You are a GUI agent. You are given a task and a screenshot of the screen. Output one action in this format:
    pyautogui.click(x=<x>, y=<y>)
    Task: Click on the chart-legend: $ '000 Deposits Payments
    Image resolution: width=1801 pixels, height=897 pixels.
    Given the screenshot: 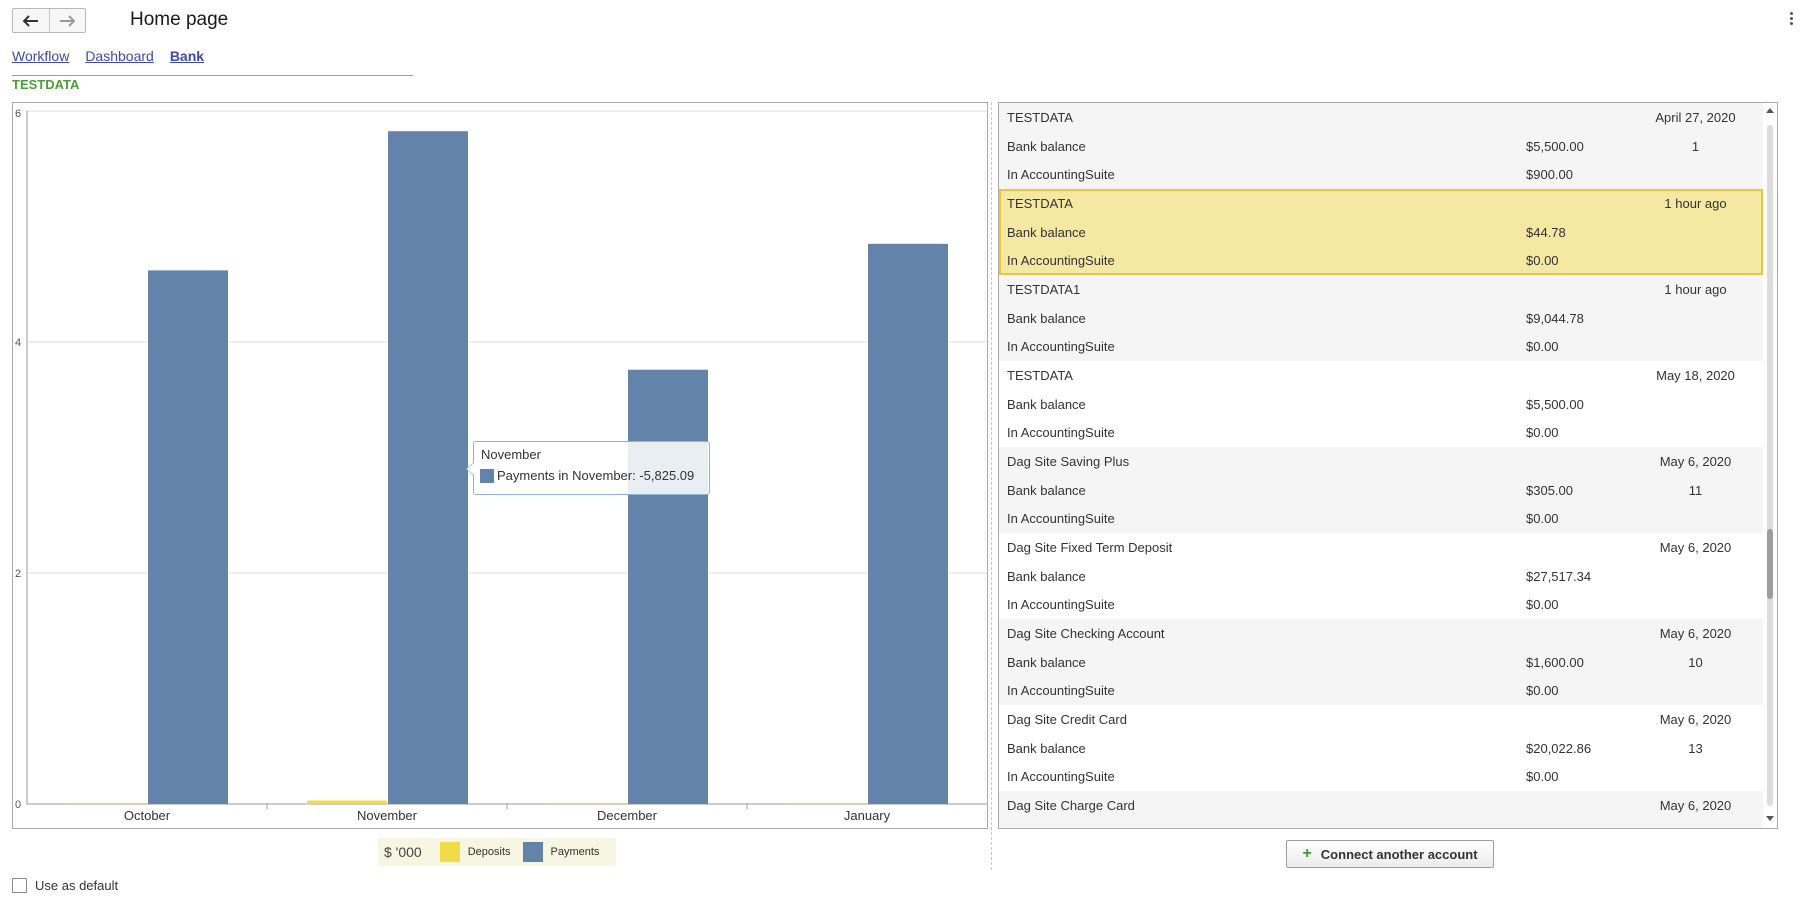 What is the action you would take?
    pyautogui.click(x=497, y=852)
    